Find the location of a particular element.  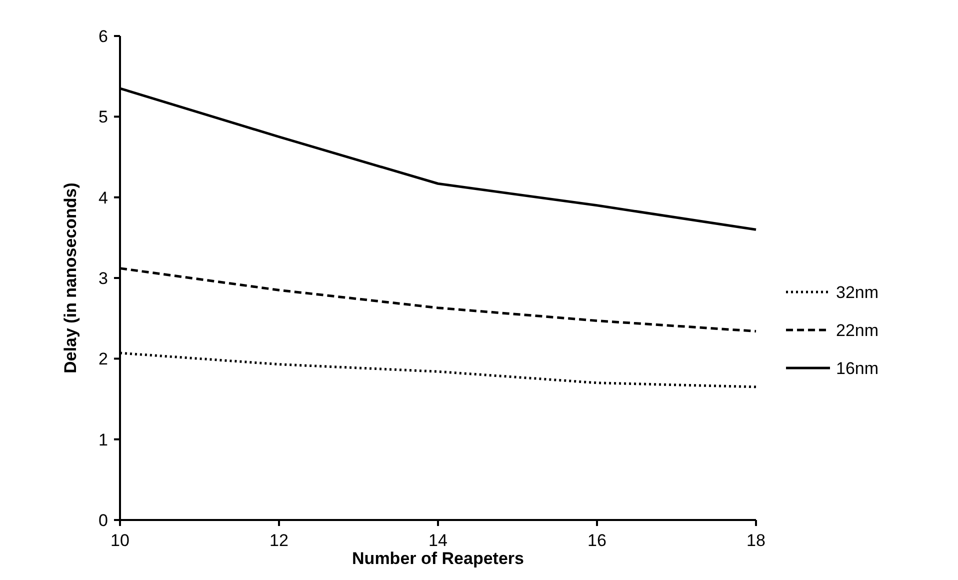

y-axis-title: Delay (in nanoseconds) is located at coordinates (70, 278).